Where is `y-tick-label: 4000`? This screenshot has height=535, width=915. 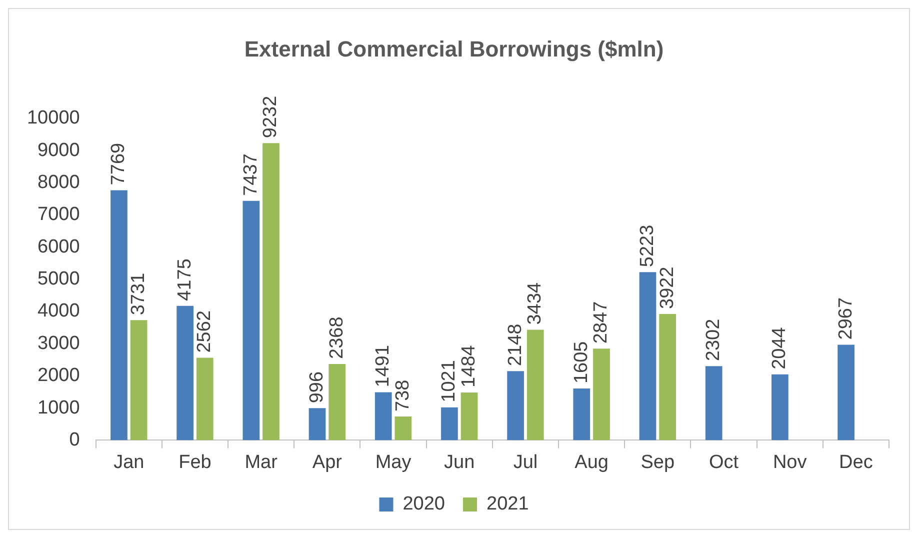
y-tick-label: 4000 is located at coordinates (59, 311).